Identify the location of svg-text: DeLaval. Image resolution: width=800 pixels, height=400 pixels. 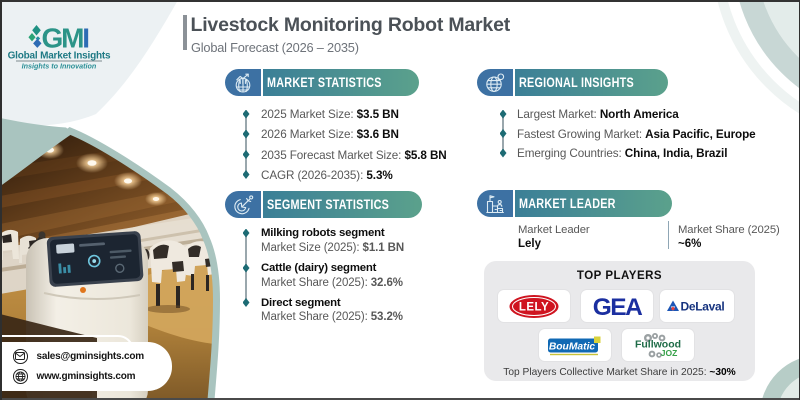
(703, 307).